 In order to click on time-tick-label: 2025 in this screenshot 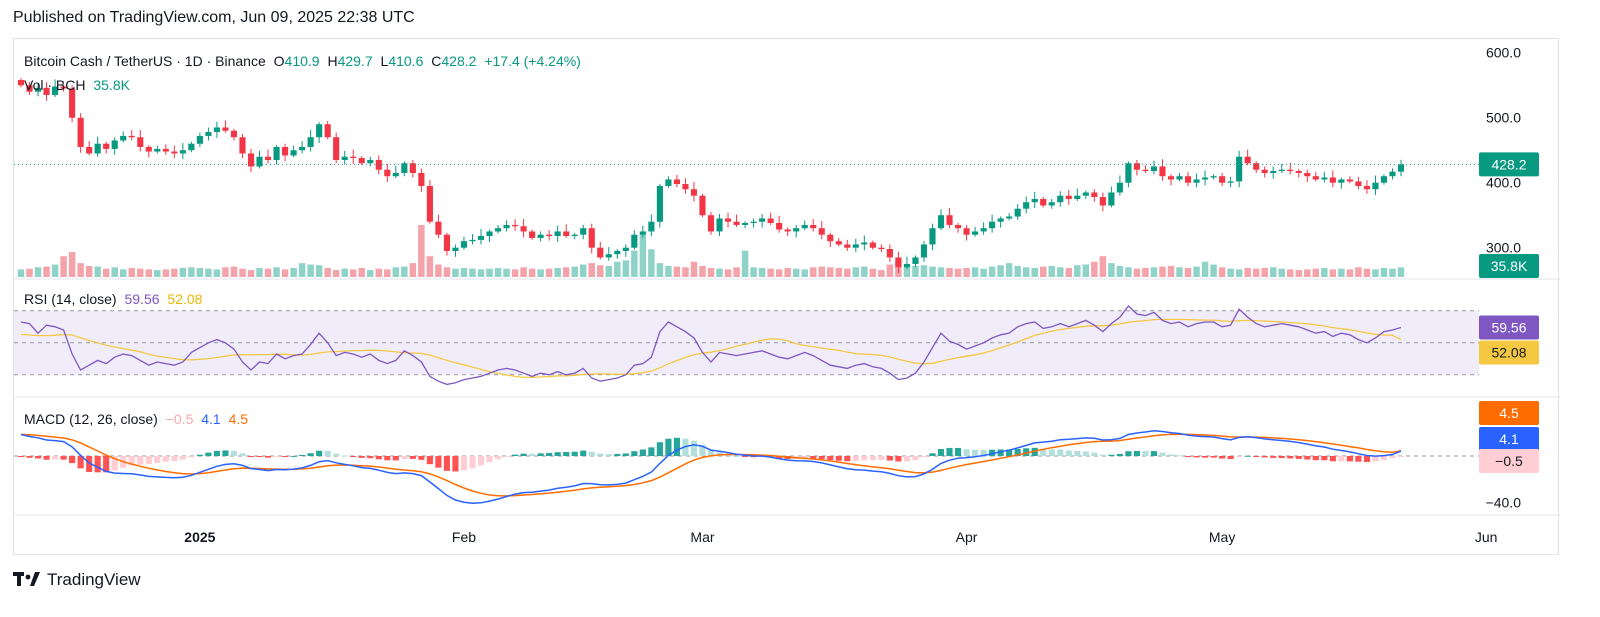, I will do `click(199, 537)`.